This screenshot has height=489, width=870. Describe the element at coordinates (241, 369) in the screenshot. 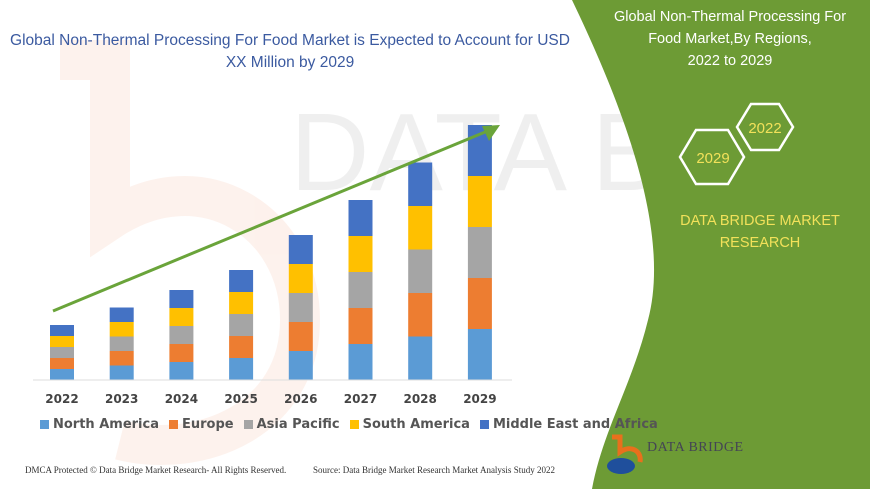

I see `bar-segment-north-america-2025` at that location.